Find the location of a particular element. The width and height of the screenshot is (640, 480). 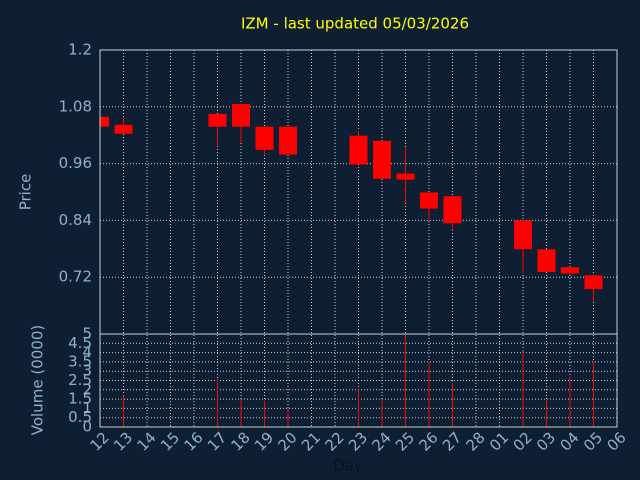

volume-tick-label: 0.5 is located at coordinates (80, 417).